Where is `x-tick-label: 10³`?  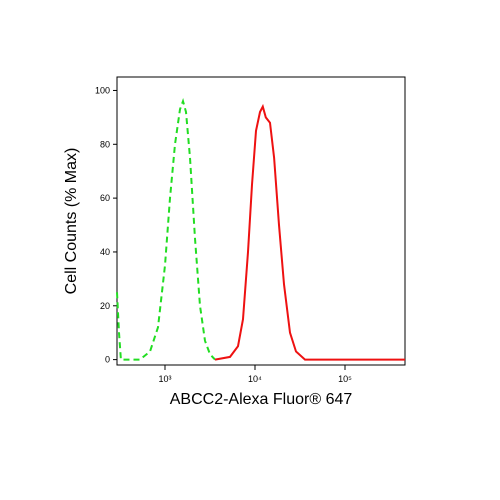 x-tick-label: 10³ is located at coordinates (164, 379).